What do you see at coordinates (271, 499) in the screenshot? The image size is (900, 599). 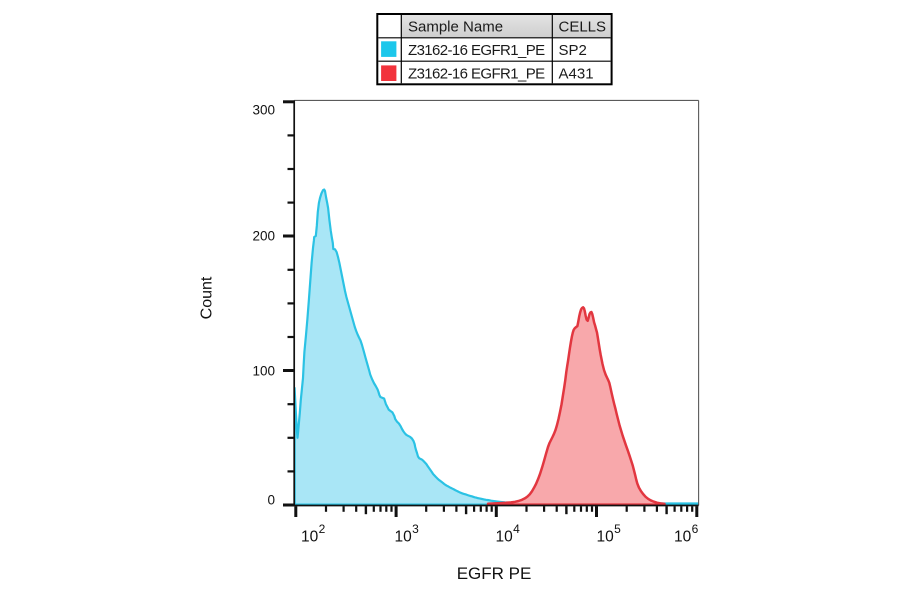 I see `svg-text: 0` at bounding box center [271, 499].